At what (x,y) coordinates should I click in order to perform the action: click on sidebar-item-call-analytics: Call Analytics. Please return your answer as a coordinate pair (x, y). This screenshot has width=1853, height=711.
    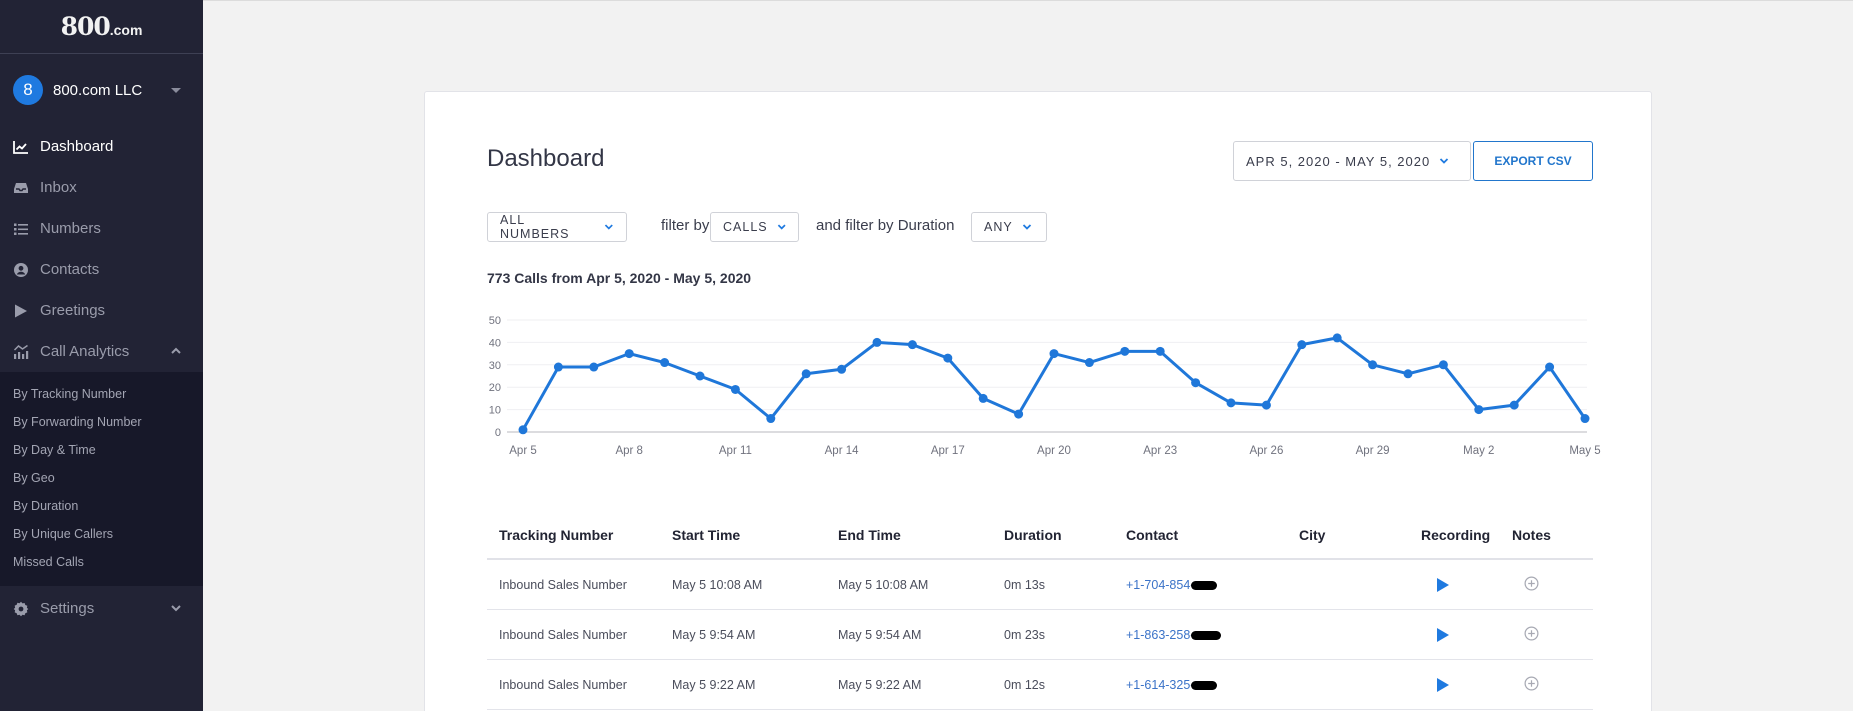
    Looking at the image, I should click on (101, 351).